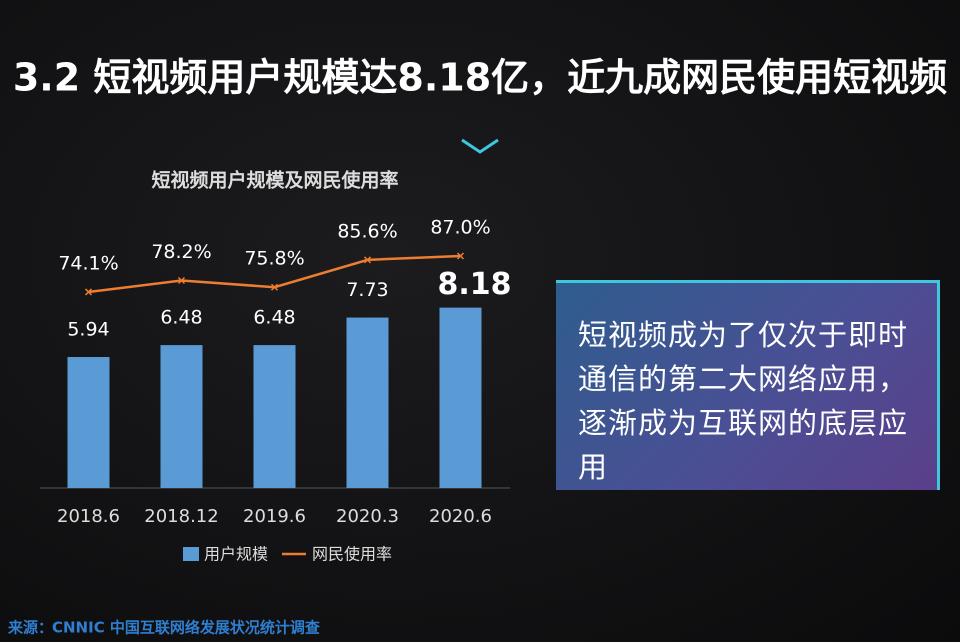 This screenshot has height=642, width=960. What do you see at coordinates (30, 628) in the screenshot?
I see `source-label: 来源：` at bounding box center [30, 628].